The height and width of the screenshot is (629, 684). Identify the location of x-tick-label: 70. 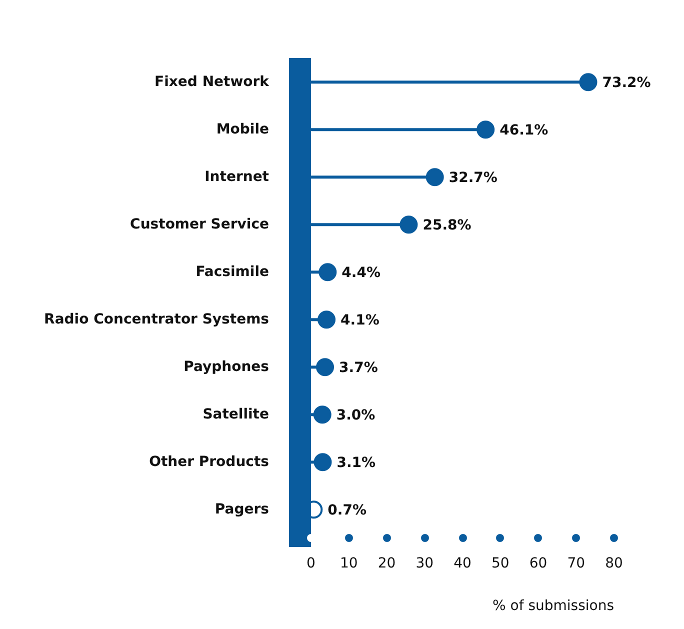
(576, 563).